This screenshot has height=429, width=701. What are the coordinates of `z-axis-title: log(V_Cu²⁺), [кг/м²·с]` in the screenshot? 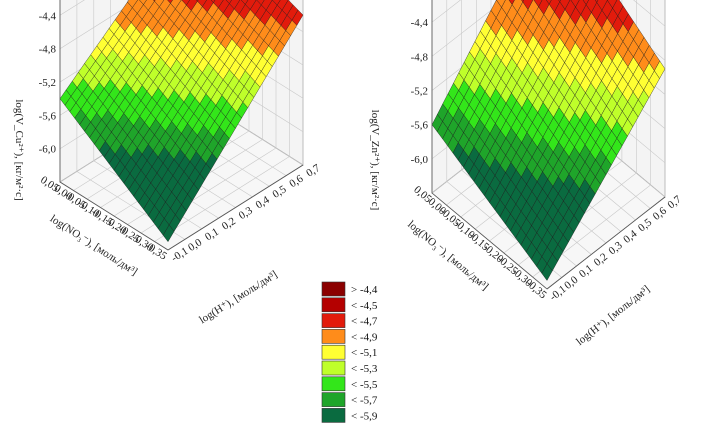 It's located at (19, 149).